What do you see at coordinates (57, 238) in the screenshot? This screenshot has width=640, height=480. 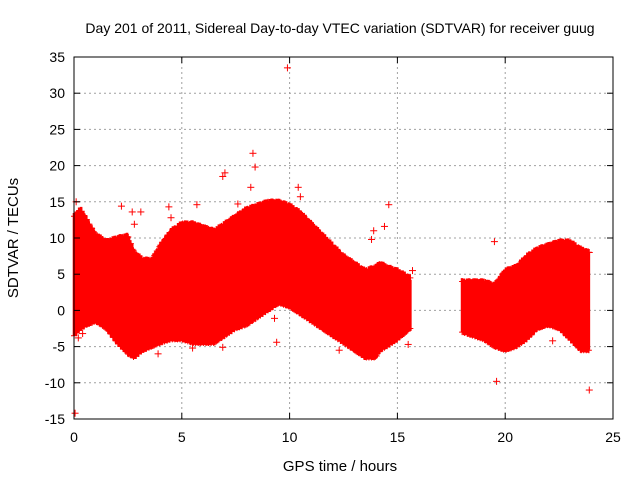 I see `y-tick-label: 10` at bounding box center [57, 238].